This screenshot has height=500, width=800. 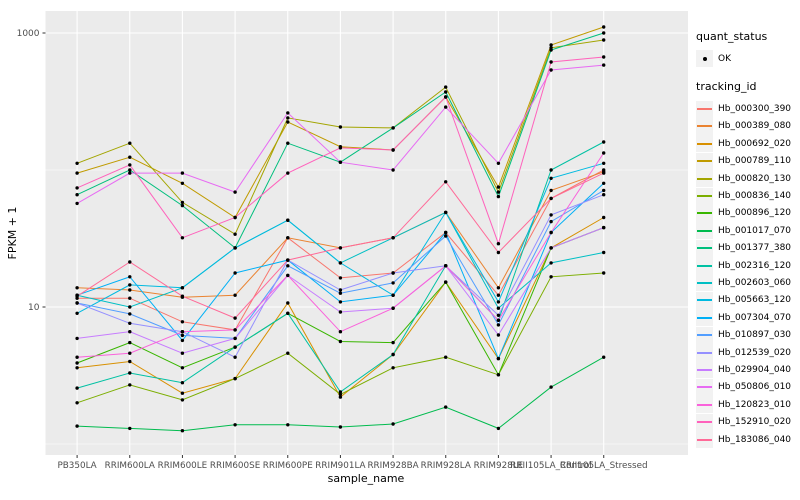 I want to click on legend-item-ok: OK, so click(x=748, y=59).